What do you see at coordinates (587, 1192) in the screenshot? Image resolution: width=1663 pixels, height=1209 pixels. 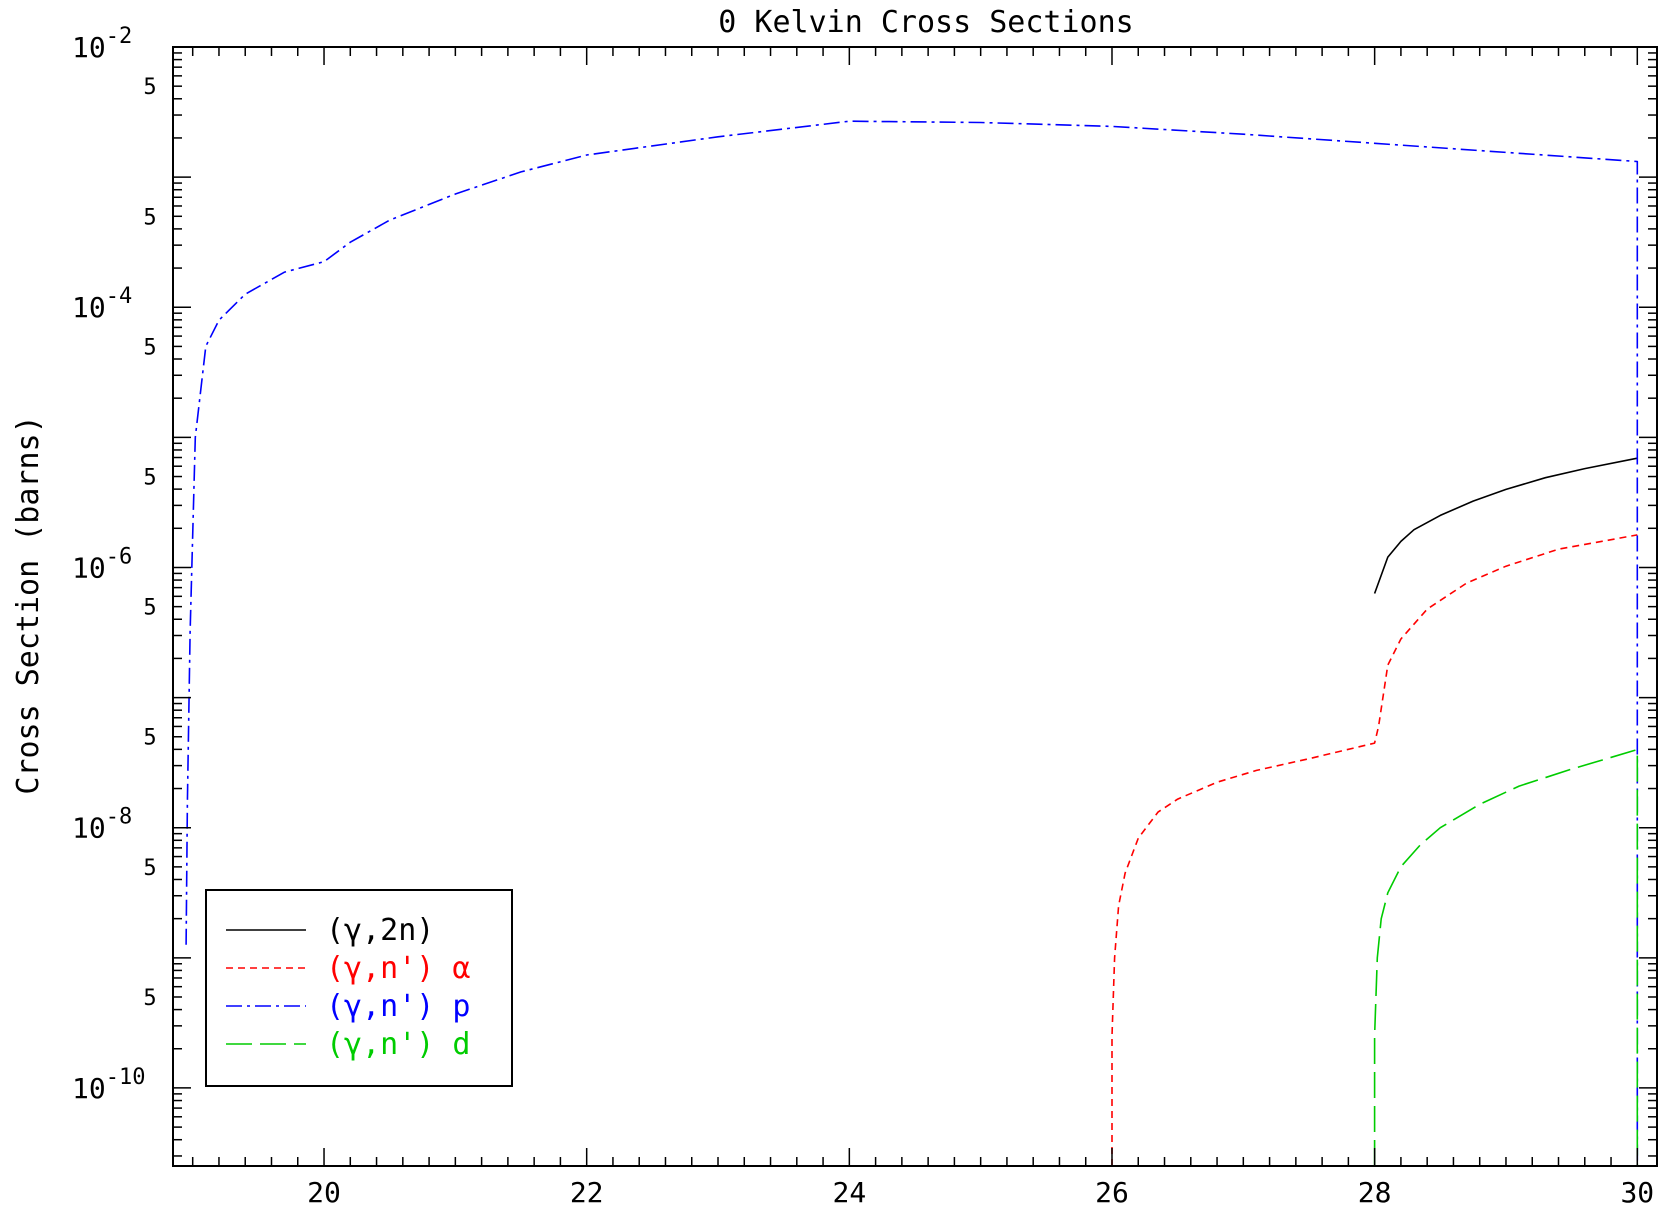 I see `x-tick-label: 22` at bounding box center [587, 1192].